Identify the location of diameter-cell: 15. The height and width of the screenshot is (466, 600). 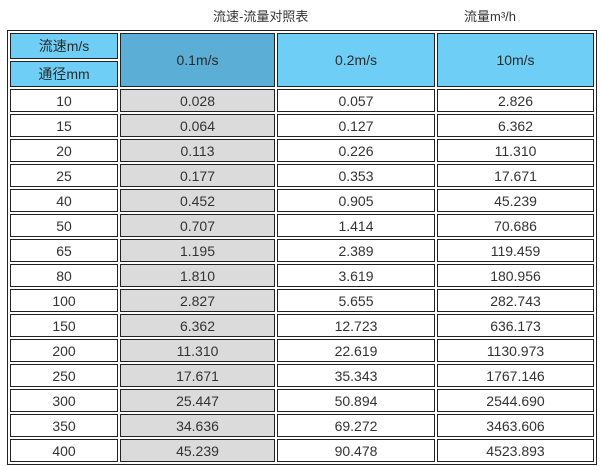
(64, 125).